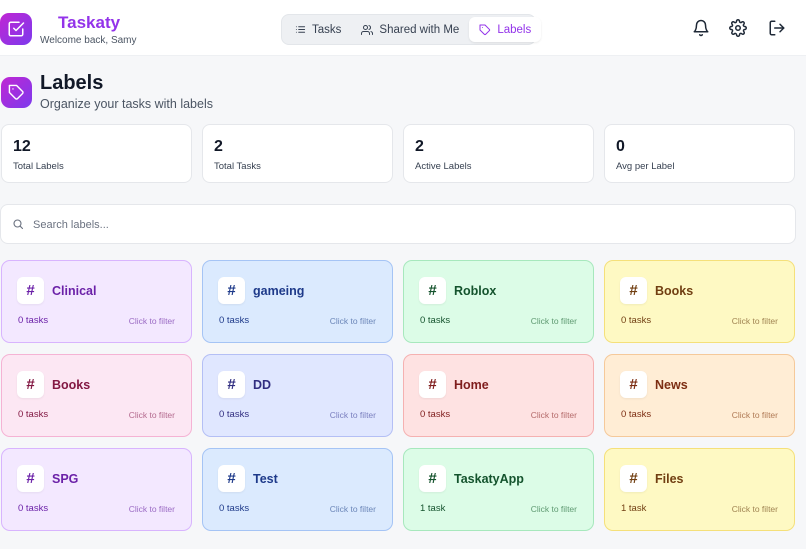  I want to click on label-name: gameing, so click(279, 291).